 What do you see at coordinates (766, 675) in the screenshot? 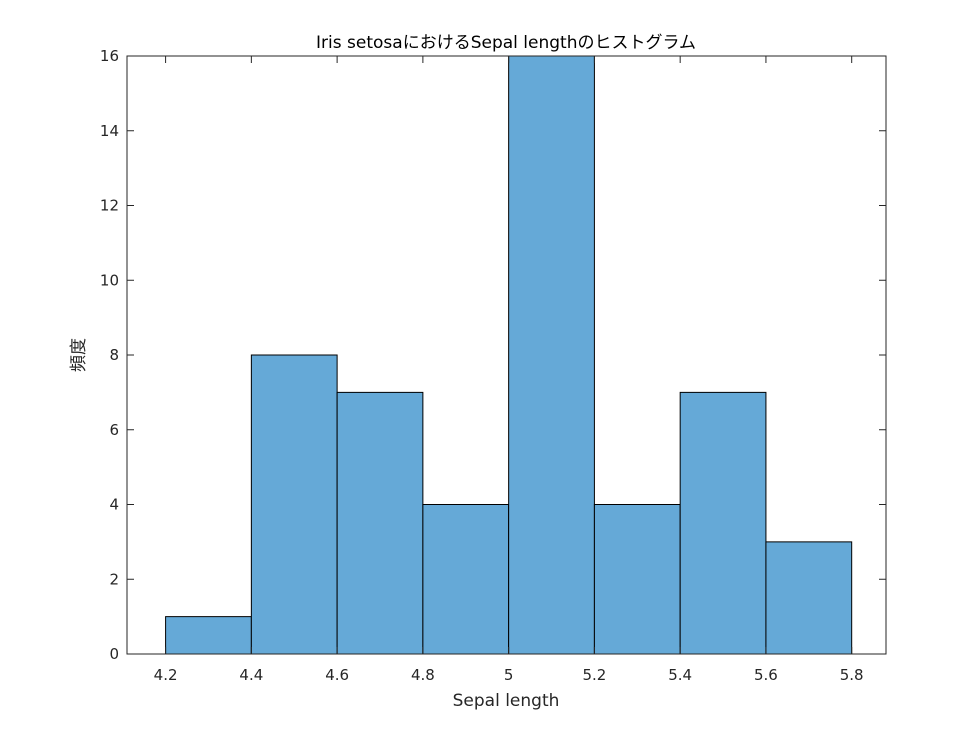
I see `x-tick-label: 5.6` at bounding box center [766, 675].